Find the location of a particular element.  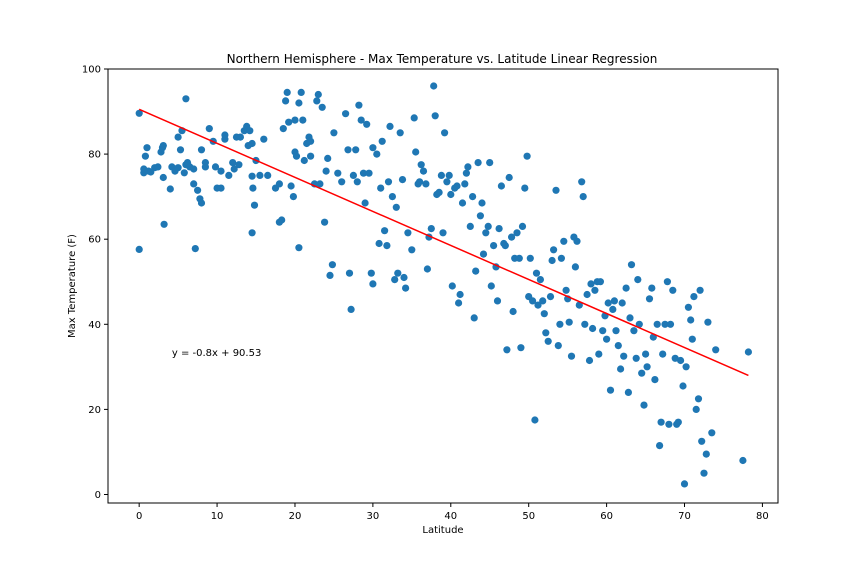

x-axis-label: Latitude is located at coordinates (442, 530).